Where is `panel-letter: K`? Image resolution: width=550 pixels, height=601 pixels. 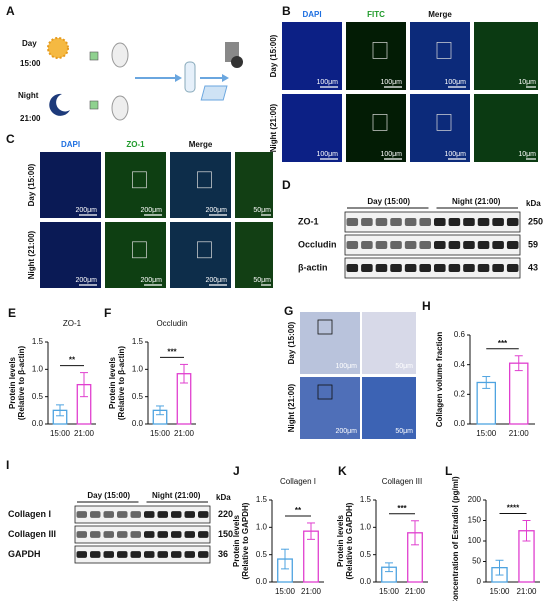 panel-letter: K is located at coordinates (342, 471).